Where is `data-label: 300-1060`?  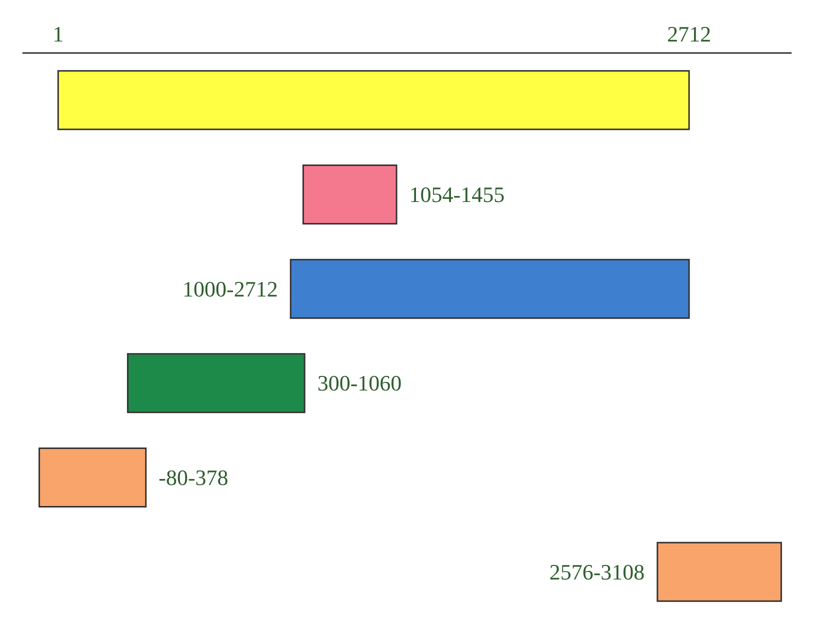
data-label: 300-1060 is located at coordinates (359, 383).